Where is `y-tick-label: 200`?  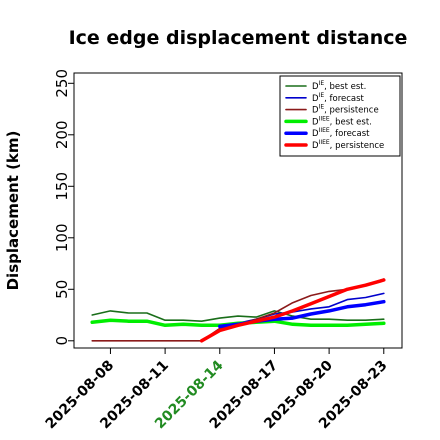 y-tick-label: 200 is located at coordinates (62, 134).